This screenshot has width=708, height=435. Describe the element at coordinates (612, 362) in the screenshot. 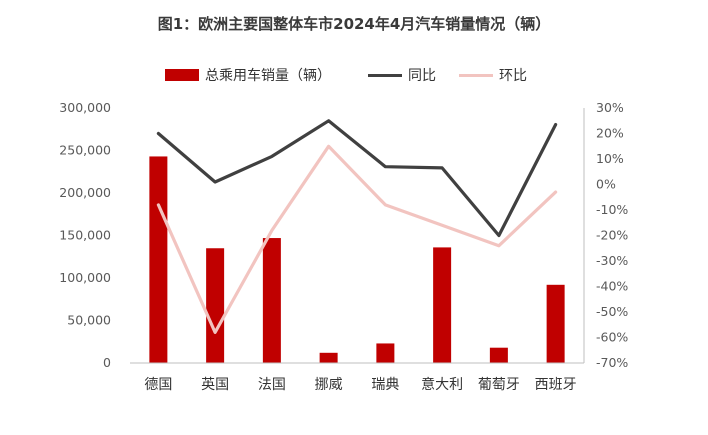

I see `y-right-tick-label: -70%` at that location.